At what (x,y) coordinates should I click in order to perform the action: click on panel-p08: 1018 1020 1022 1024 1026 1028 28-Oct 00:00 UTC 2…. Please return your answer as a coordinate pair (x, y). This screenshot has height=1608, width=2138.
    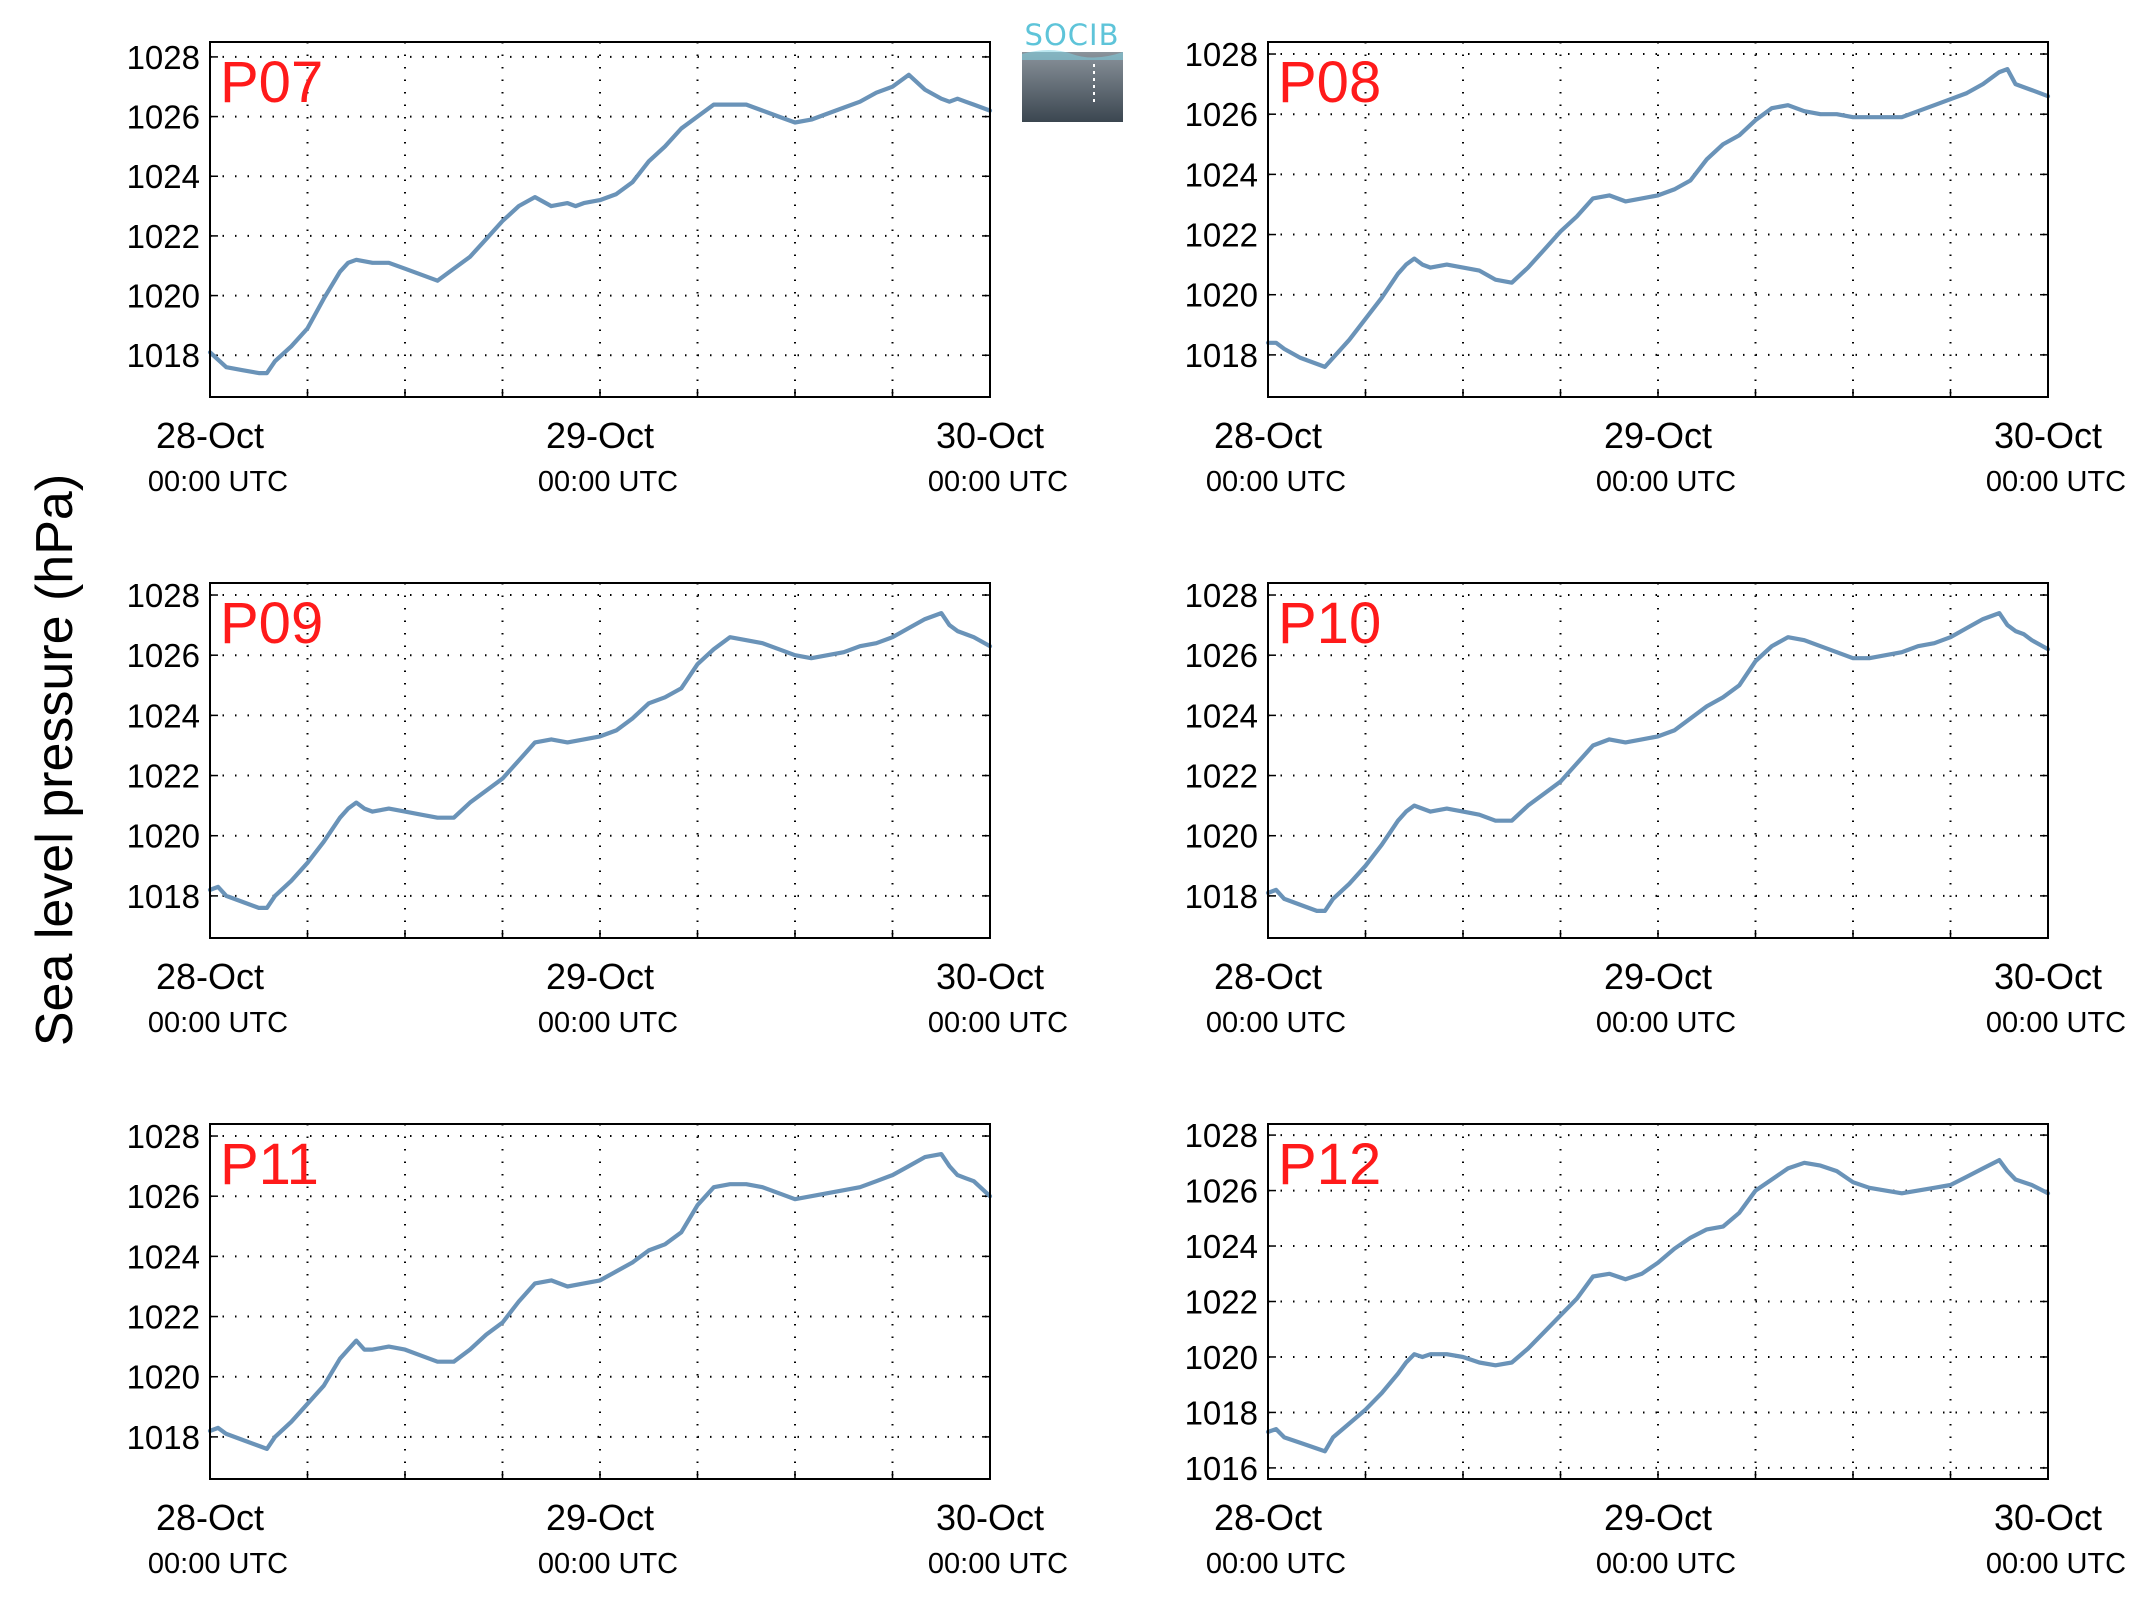
    Looking at the image, I should click on (1656, 267).